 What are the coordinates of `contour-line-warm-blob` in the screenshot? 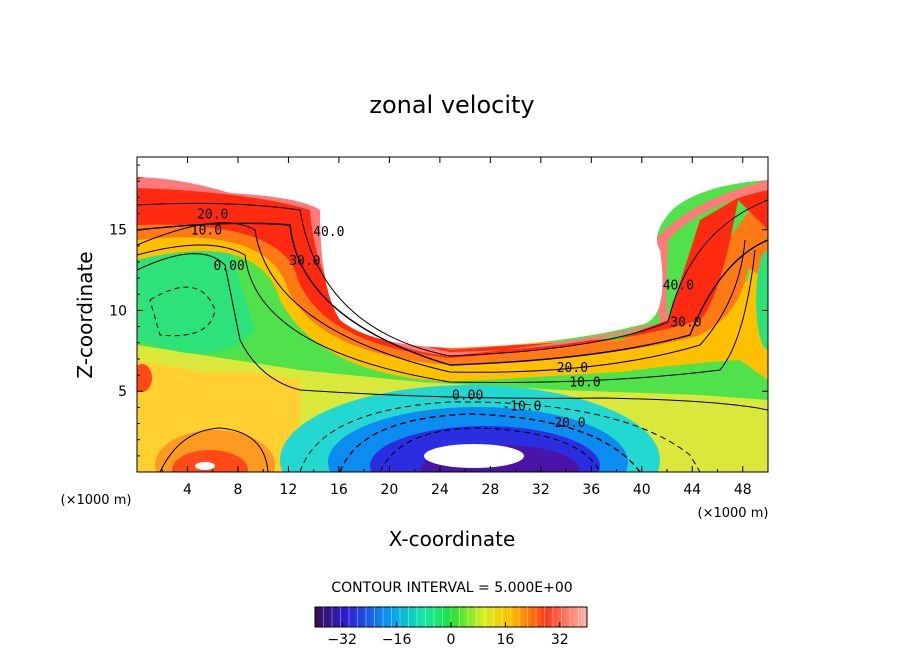 It's located at (214, 449).